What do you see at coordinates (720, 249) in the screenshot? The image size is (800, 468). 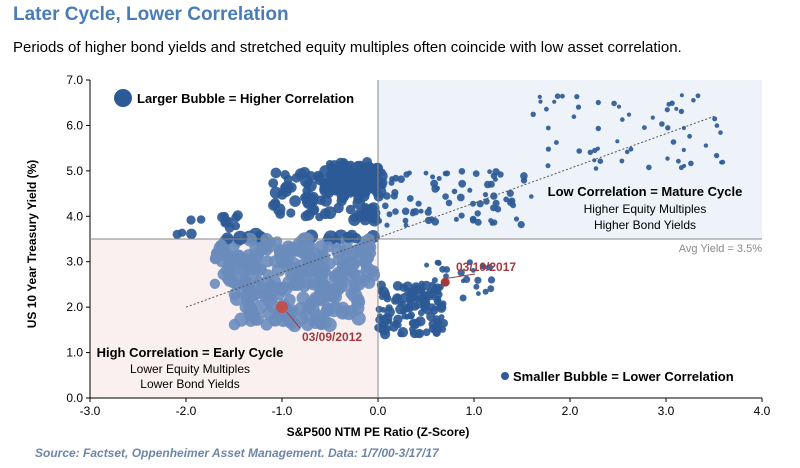 I see `avg-yield-label: Avg Yield = 3.5%` at bounding box center [720, 249].